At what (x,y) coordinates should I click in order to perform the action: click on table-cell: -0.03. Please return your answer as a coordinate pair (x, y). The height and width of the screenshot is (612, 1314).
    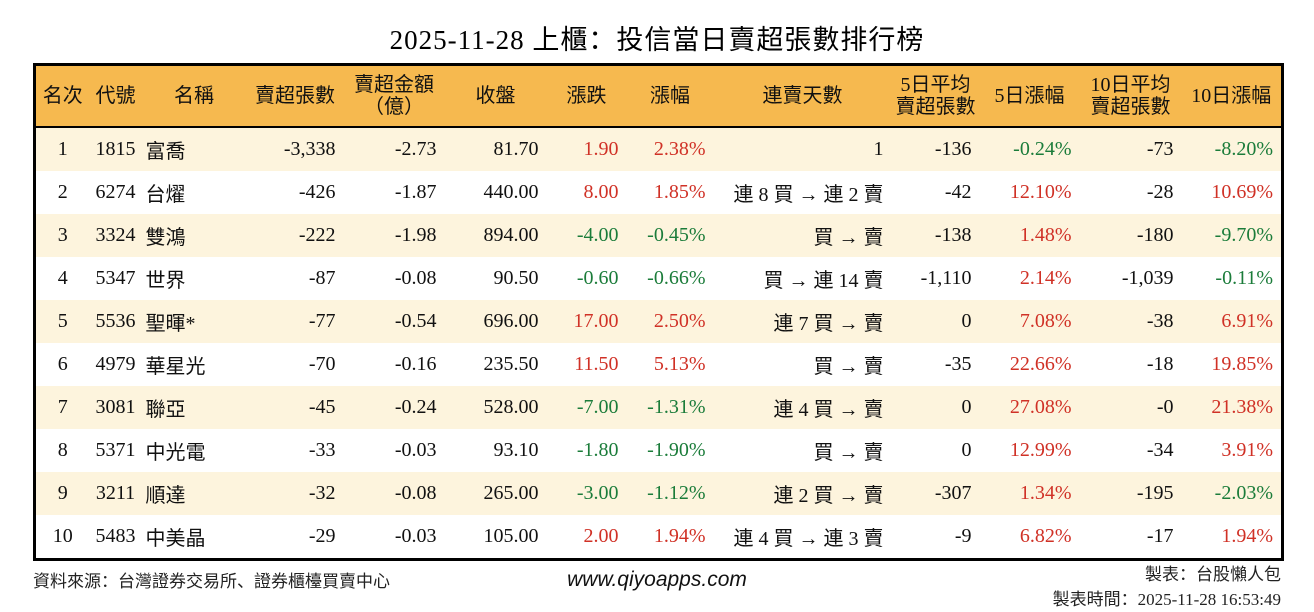
    Looking at the image, I should click on (415, 536).